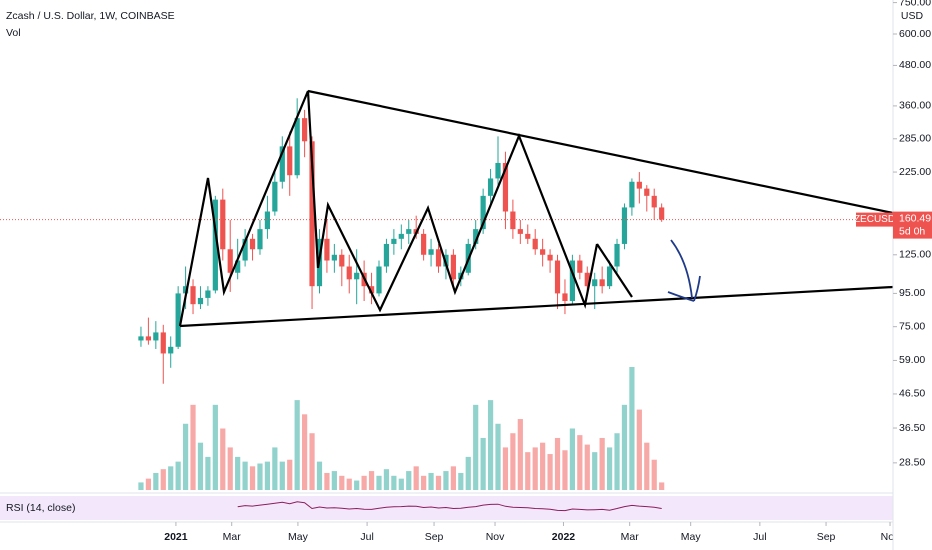 The height and width of the screenshot is (550, 932). I want to click on x-tick-label: Mar, so click(630, 537).